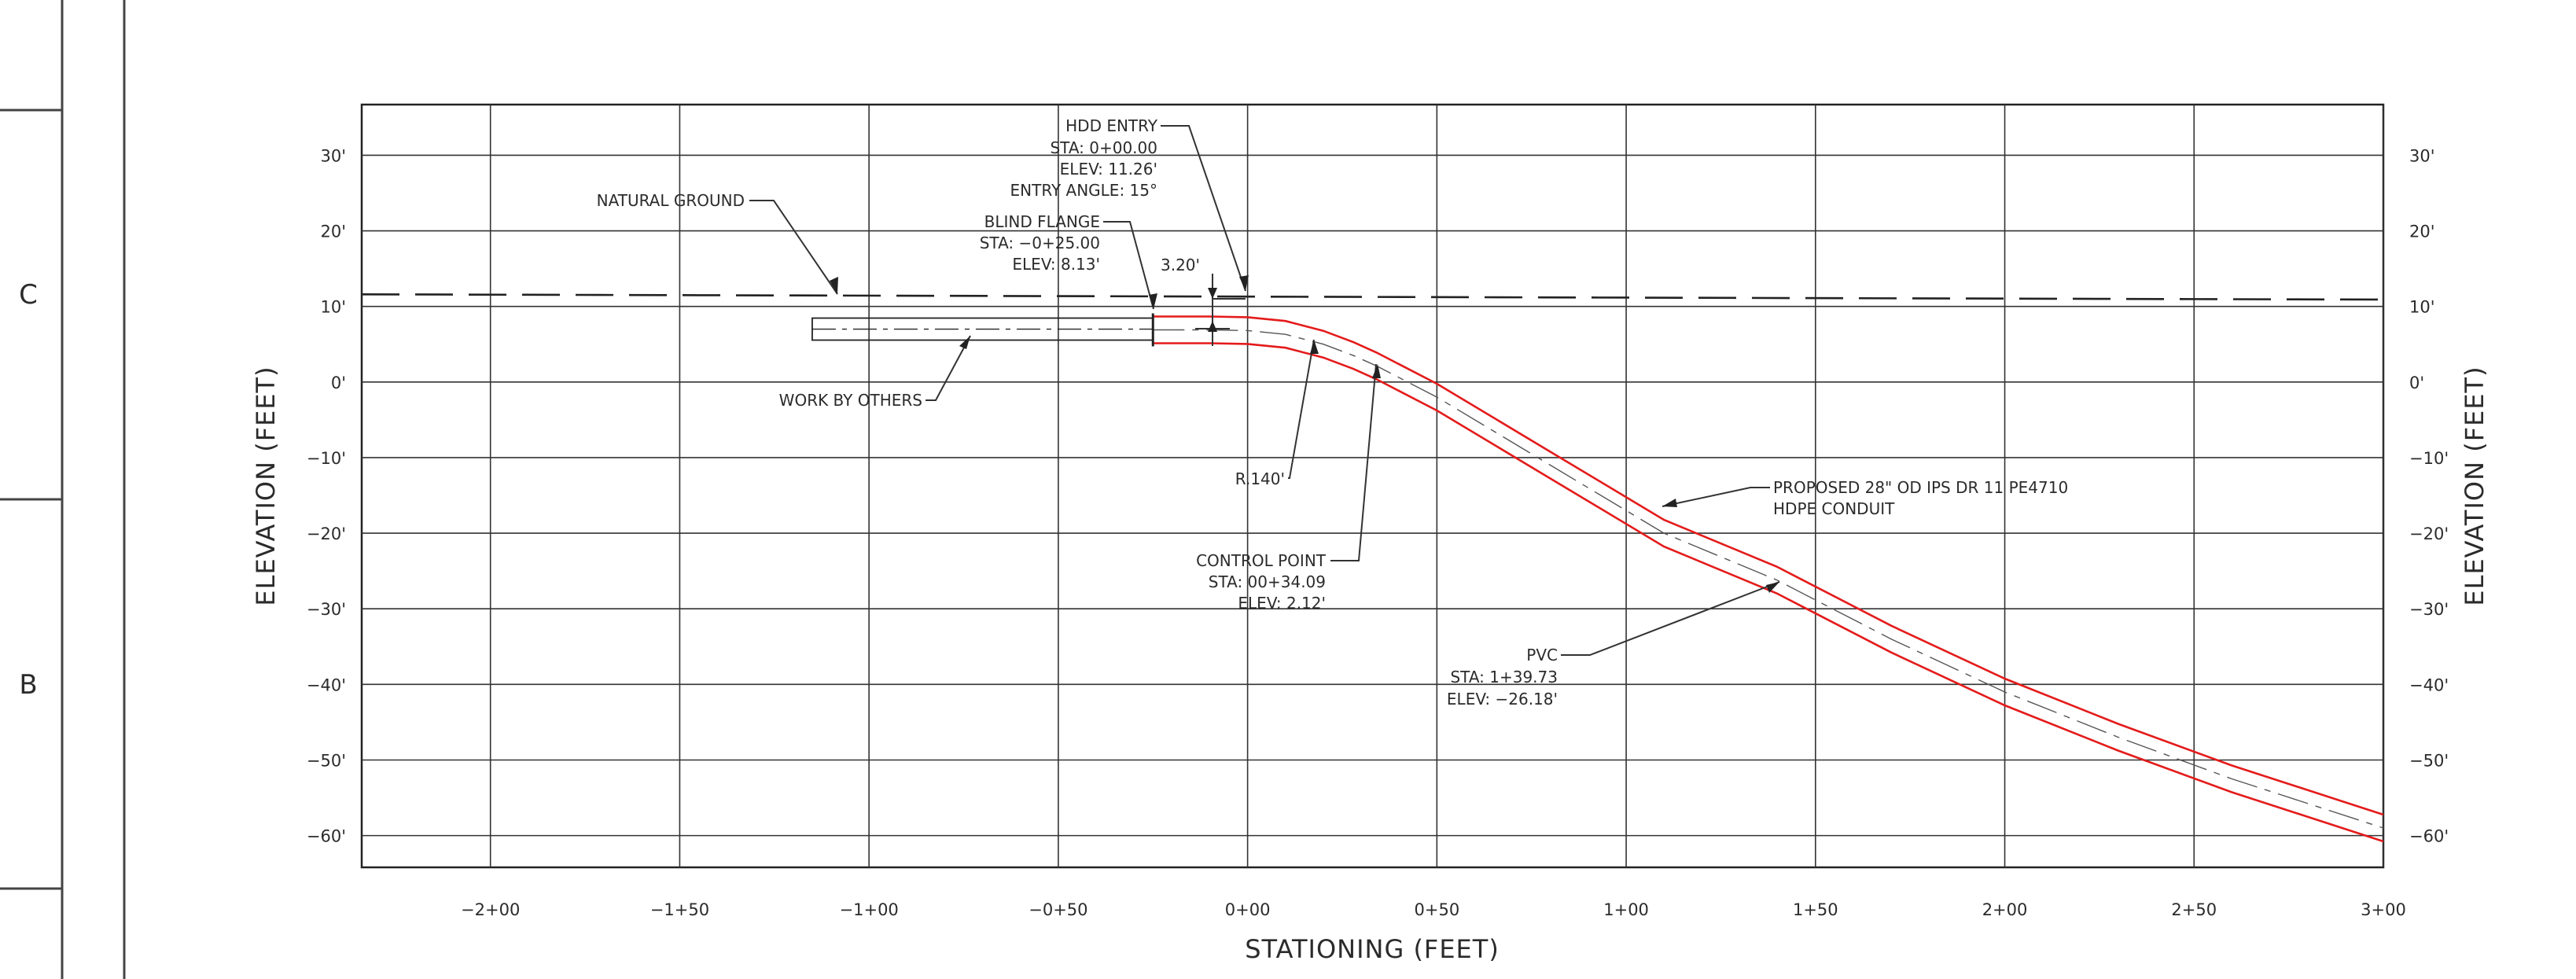 The width and height of the screenshot is (2576, 979). Describe the element at coordinates (1354, 462) in the screenshot. I see `leader-control-point` at that location.